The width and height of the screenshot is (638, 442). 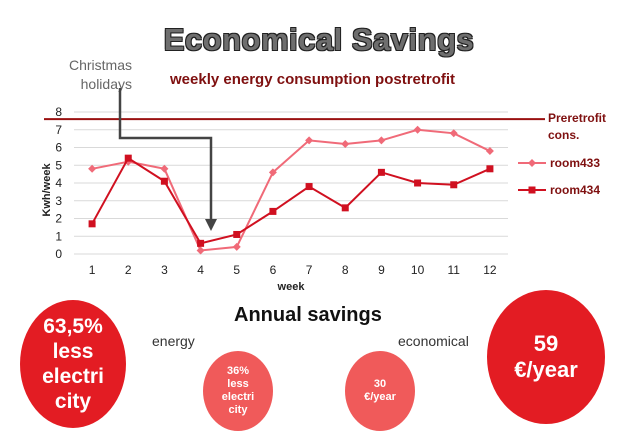 I want to click on x-tick-label: 5, so click(x=236, y=270).